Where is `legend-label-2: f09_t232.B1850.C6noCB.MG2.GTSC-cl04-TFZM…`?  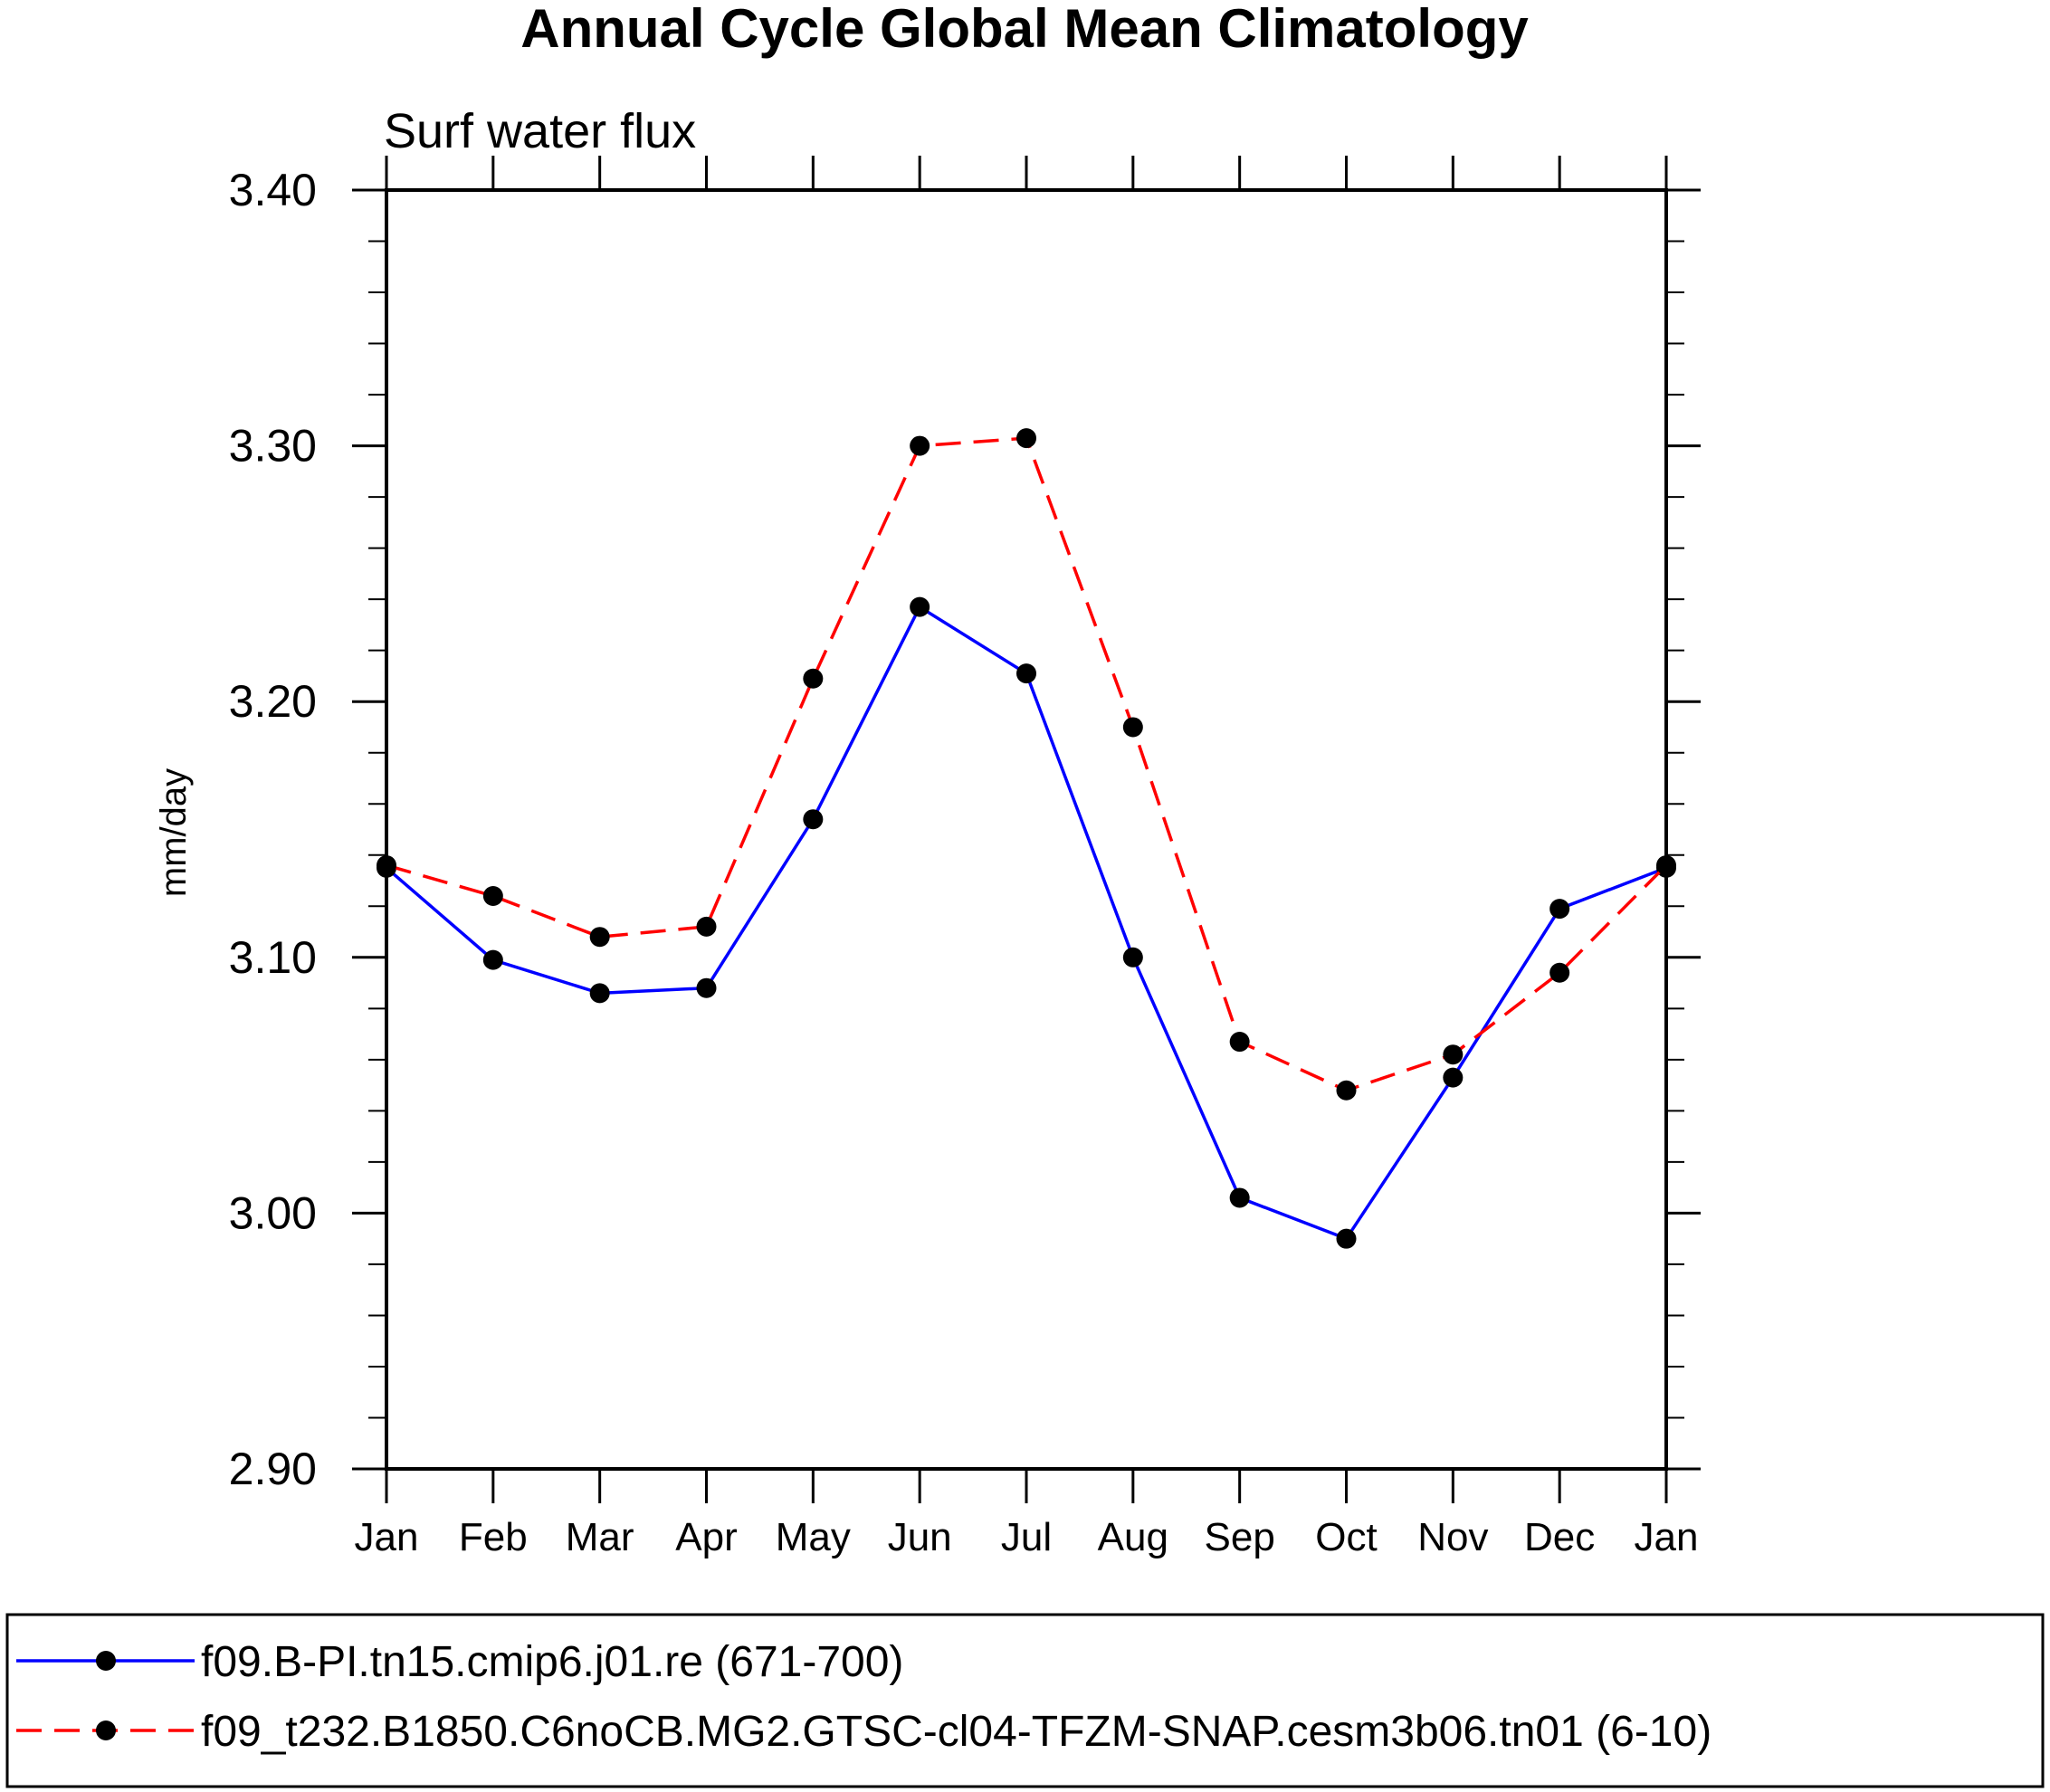
legend-label-2: f09_t232.B1850.C6noCB.MG2.GTSC-cl04-TFZM… is located at coordinates (957, 1732).